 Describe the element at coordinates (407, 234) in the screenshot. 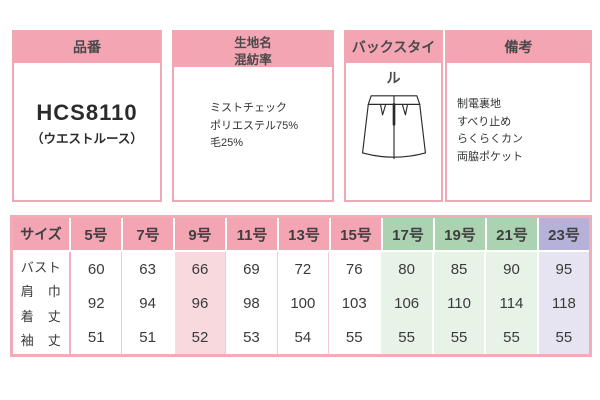

I see `size-column-header: 17号` at that location.